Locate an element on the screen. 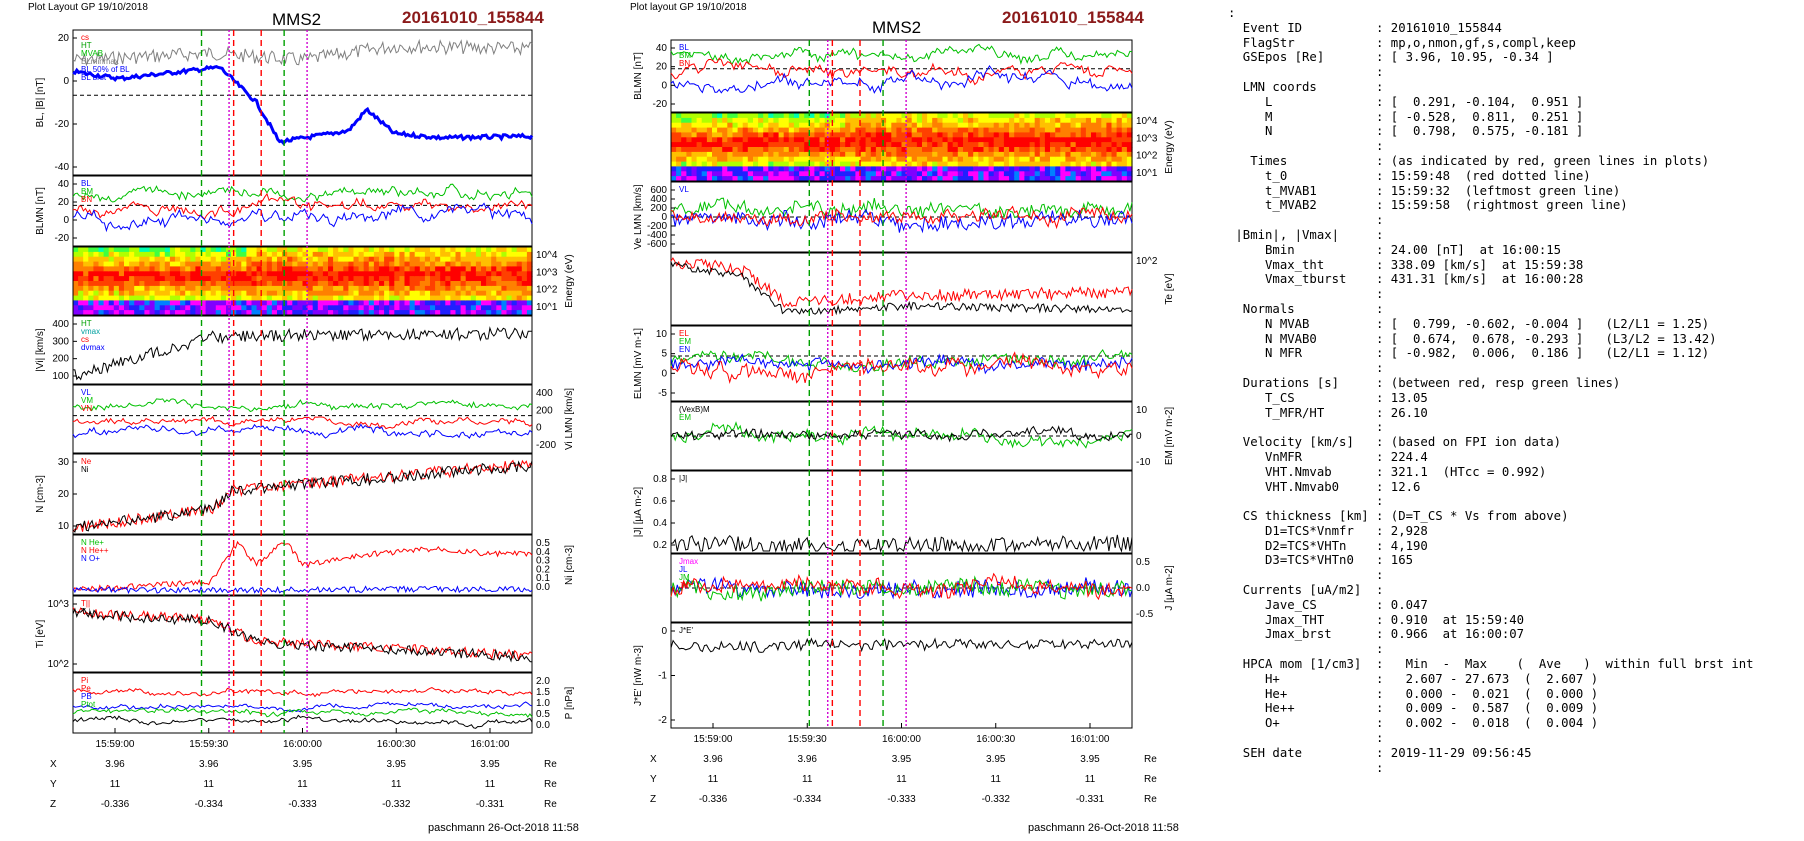 The image size is (1804, 841). info-key: D2=TCS*VHTn is located at coordinates (1287, 545).